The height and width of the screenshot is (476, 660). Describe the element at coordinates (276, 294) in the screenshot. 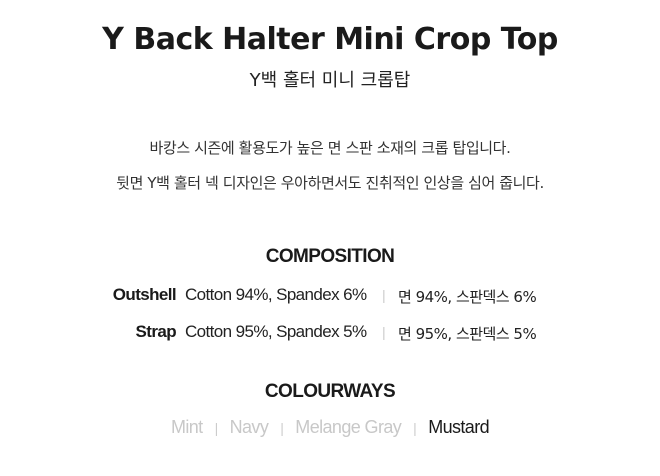

I see `composition-en: Cotton 94%, Spandex 6%` at that location.